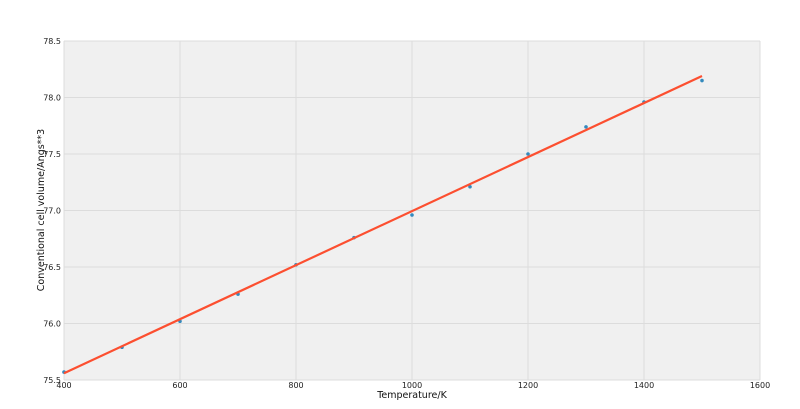 This screenshot has height=409, width=800. What do you see at coordinates (179, 385) in the screenshot?
I see `x-tick-label: 600` at bounding box center [179, 385].